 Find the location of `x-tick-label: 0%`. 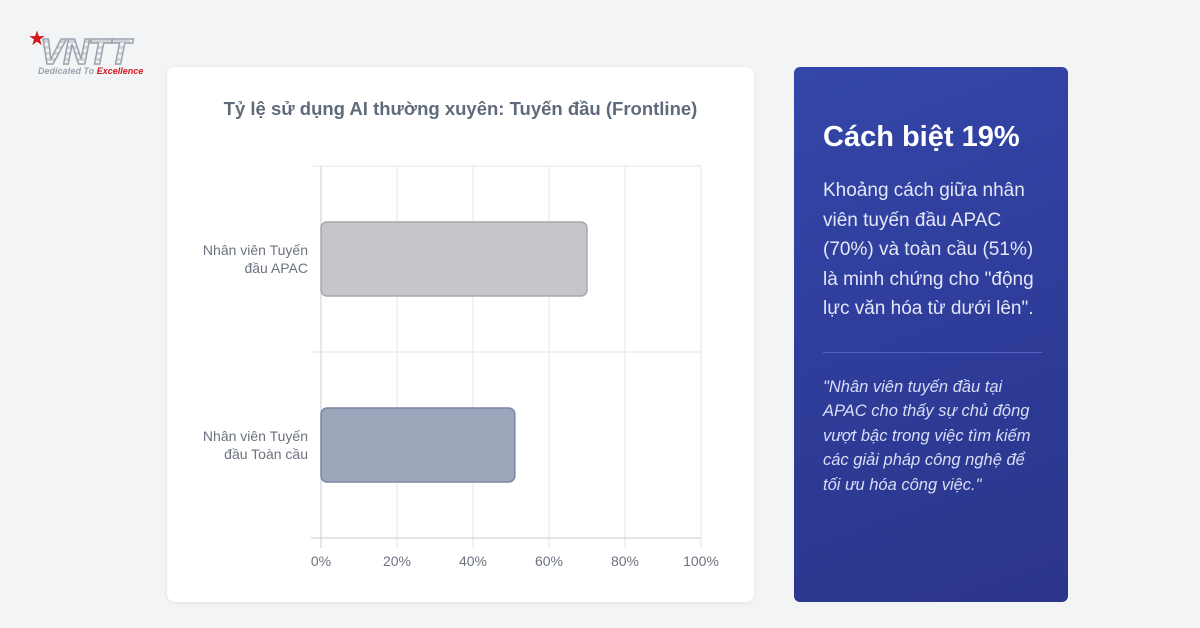

x-tick-label: 0% is located at coordinates (321, 561).